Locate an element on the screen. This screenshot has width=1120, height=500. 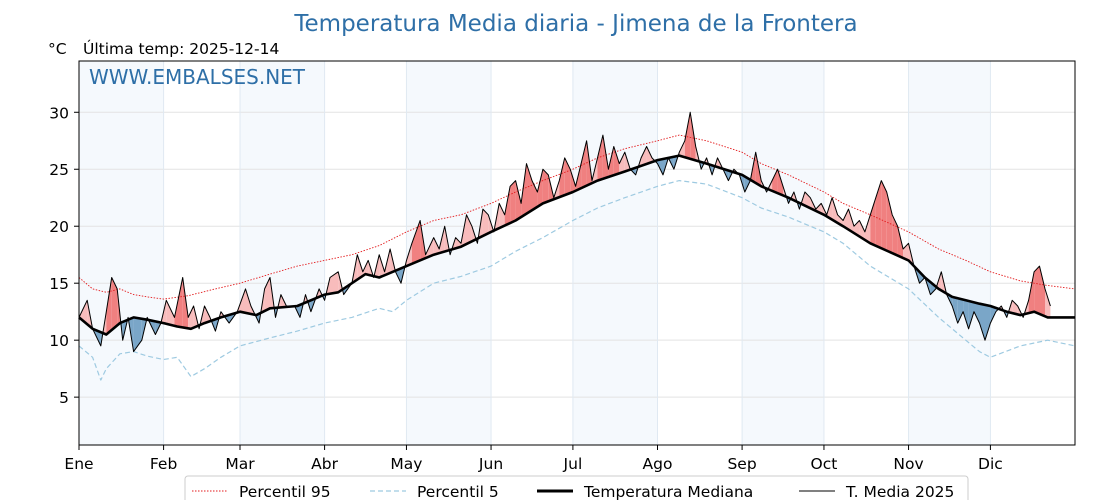
x-tick-label-ago: Ago is located at coordinates (658, 464).